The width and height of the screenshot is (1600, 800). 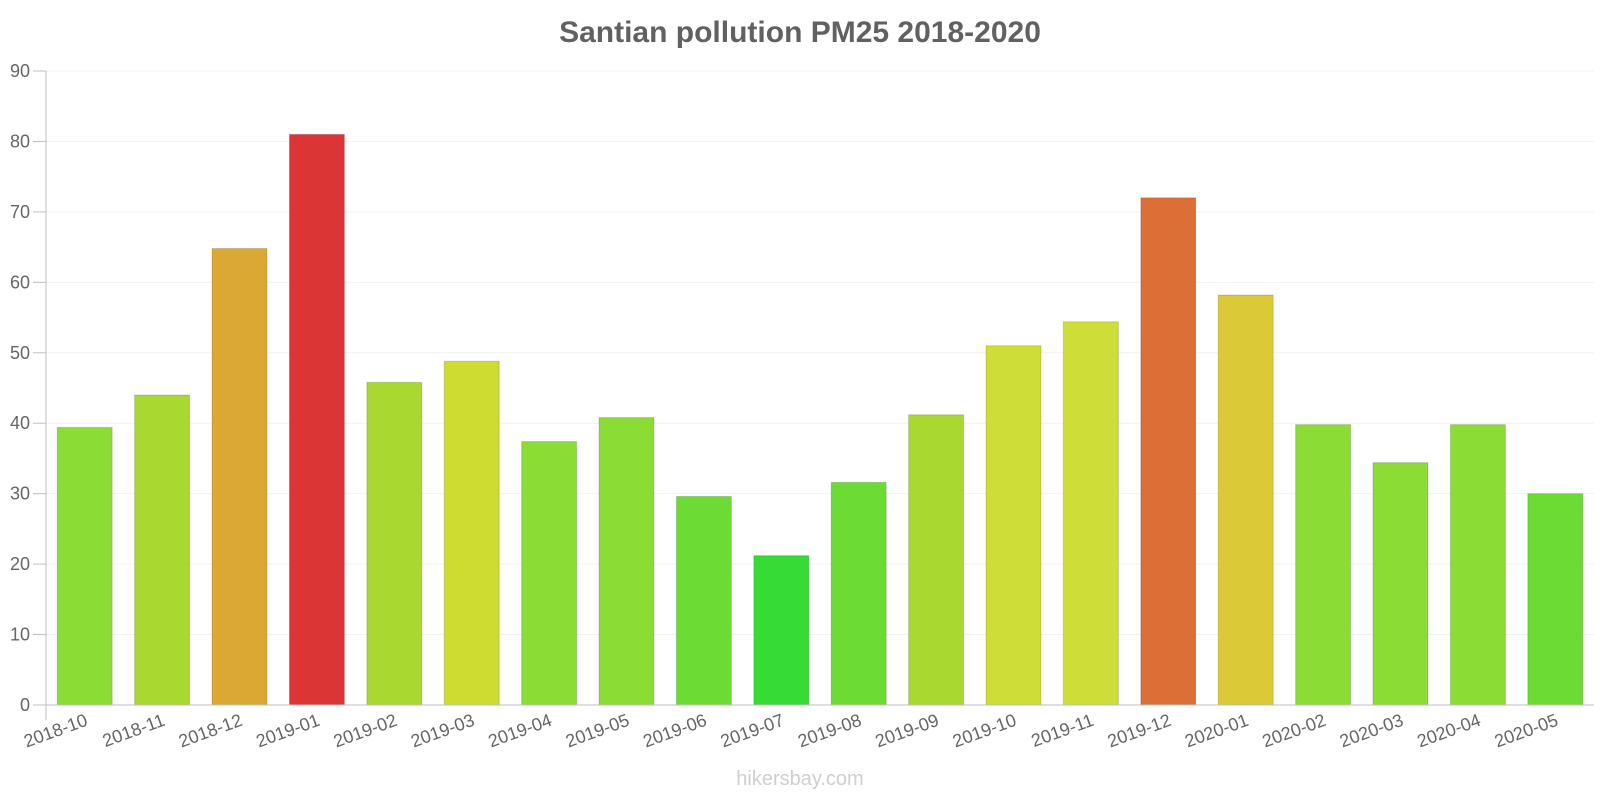 What do you see at coordinates (20, 212) in the screenshot?
I see `y-tick-label: 70` at bounding box center [20, 212].